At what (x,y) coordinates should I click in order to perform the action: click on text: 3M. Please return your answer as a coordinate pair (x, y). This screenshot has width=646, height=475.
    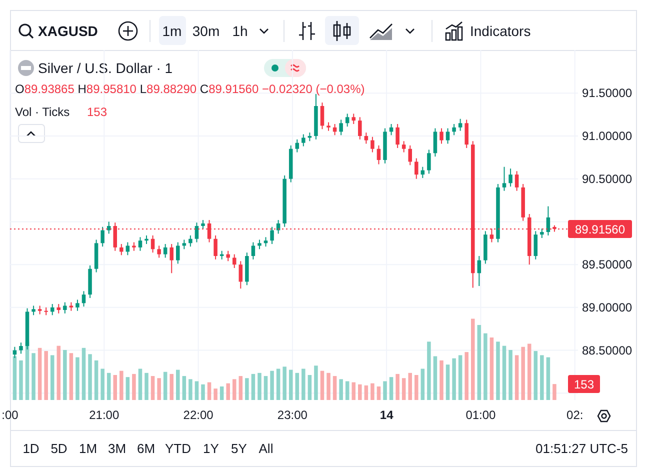
    Looking at the image, I should click on (117, 448).